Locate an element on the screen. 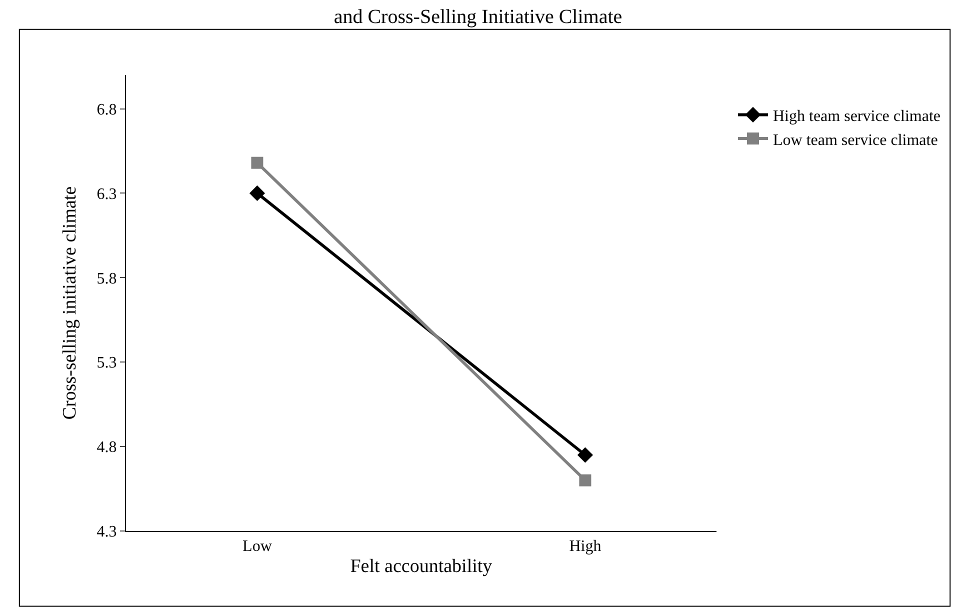 The image size is (956, 611). y-tick-label: 6.8 is located at coordinates (106, 109).